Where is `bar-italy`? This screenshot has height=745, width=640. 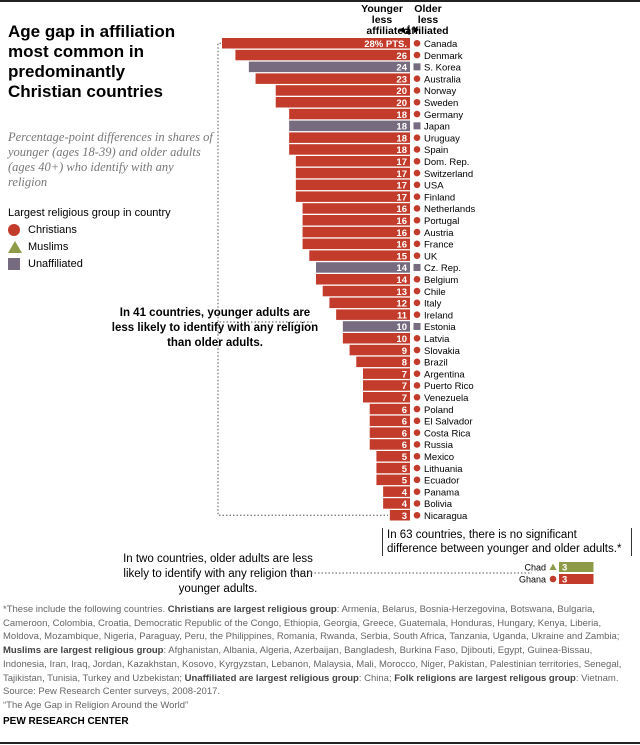 bar-italy is located at coordinates (369, 303).